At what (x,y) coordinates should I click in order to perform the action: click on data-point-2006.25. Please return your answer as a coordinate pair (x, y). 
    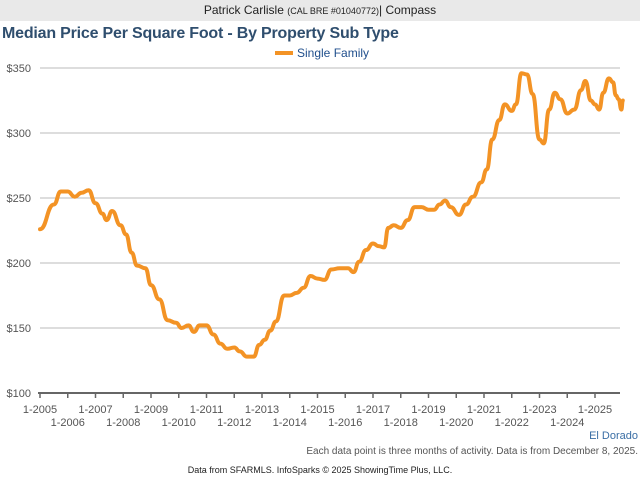
    Looking at the image, I should click on (75, 197).